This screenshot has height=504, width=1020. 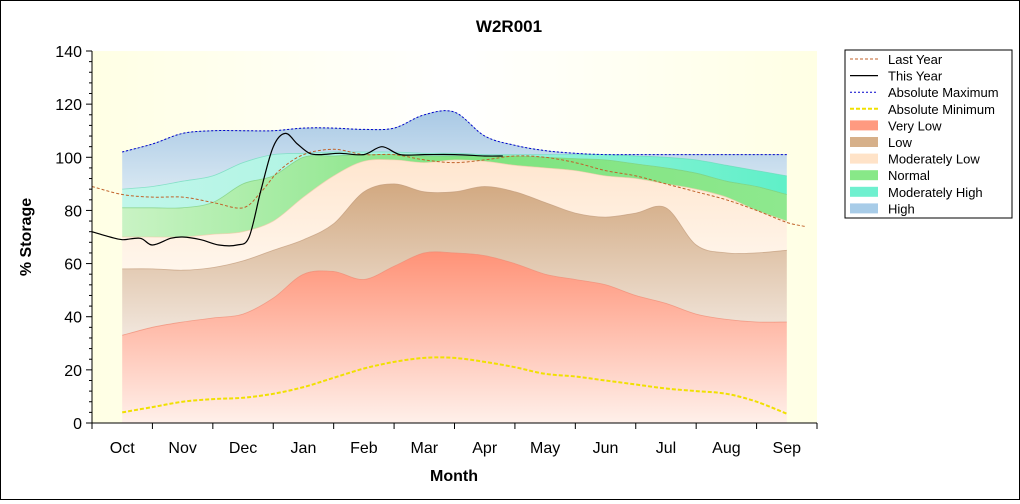 I want to click on y-tick-label: 60, so click(x=73, y=265).